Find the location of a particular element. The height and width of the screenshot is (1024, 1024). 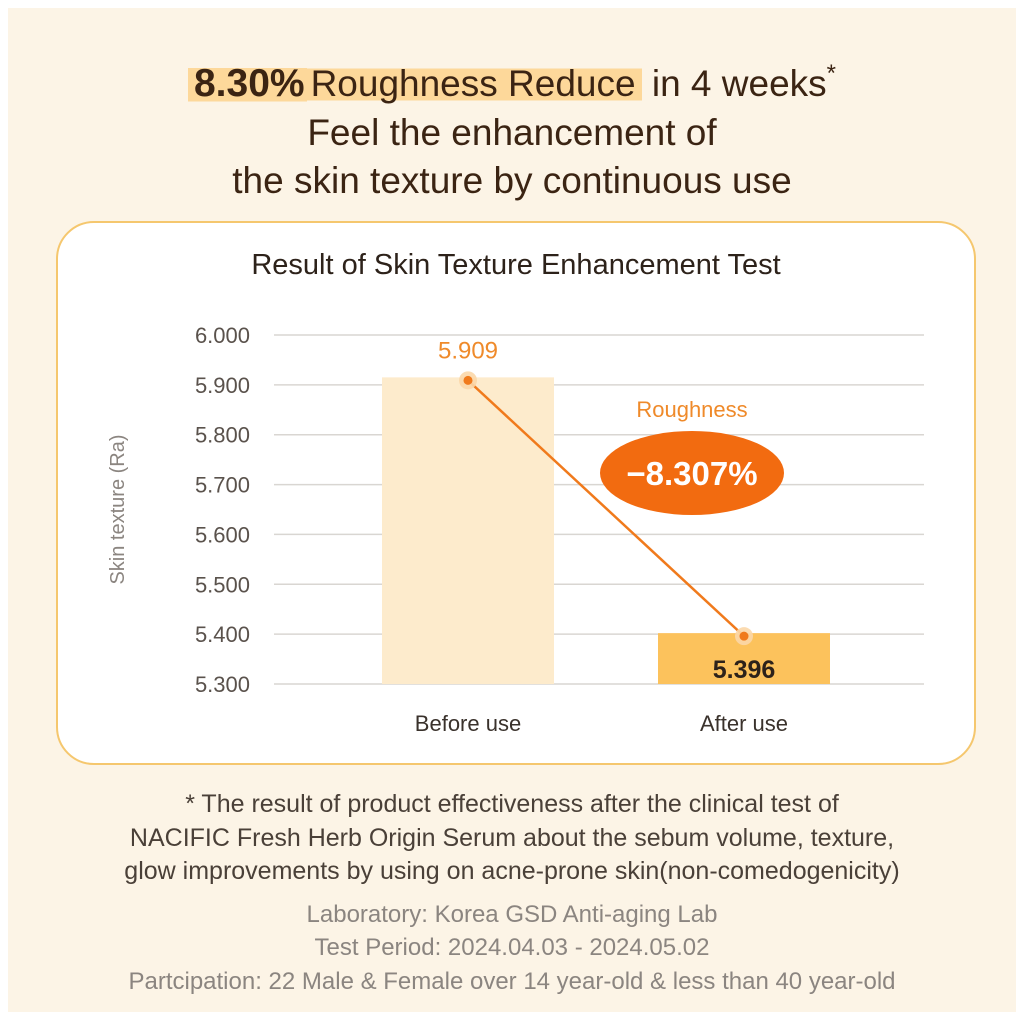

headline-line-1: 8.30% Roughness Reduce in 4 weeks* is located at coordinates (512, 83).